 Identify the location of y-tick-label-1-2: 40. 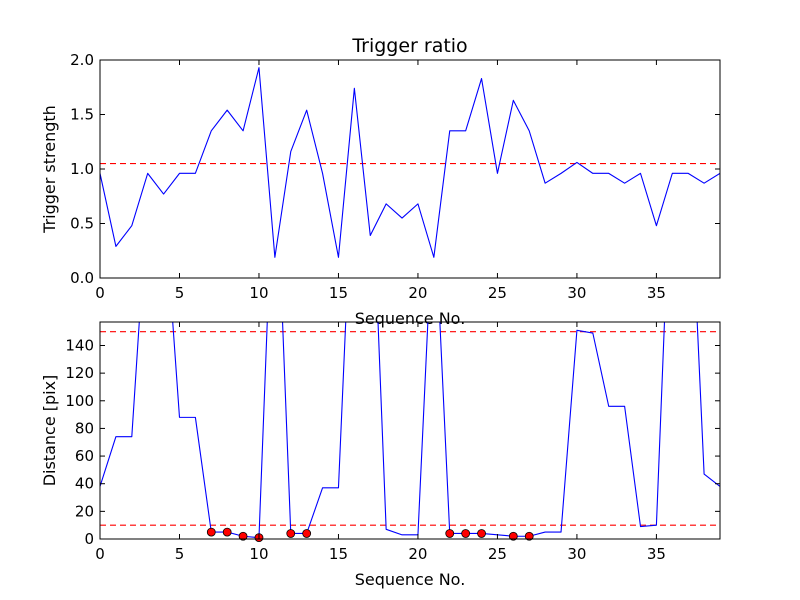
(84, 484).